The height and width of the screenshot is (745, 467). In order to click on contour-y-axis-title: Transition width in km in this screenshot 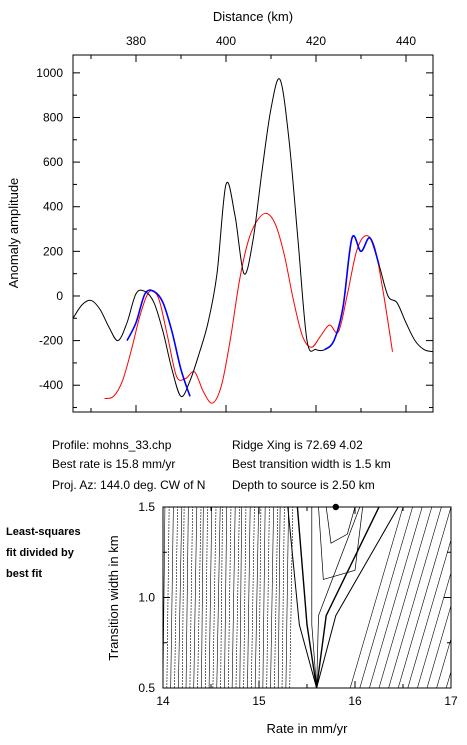, I will do `click(113, 597)`.